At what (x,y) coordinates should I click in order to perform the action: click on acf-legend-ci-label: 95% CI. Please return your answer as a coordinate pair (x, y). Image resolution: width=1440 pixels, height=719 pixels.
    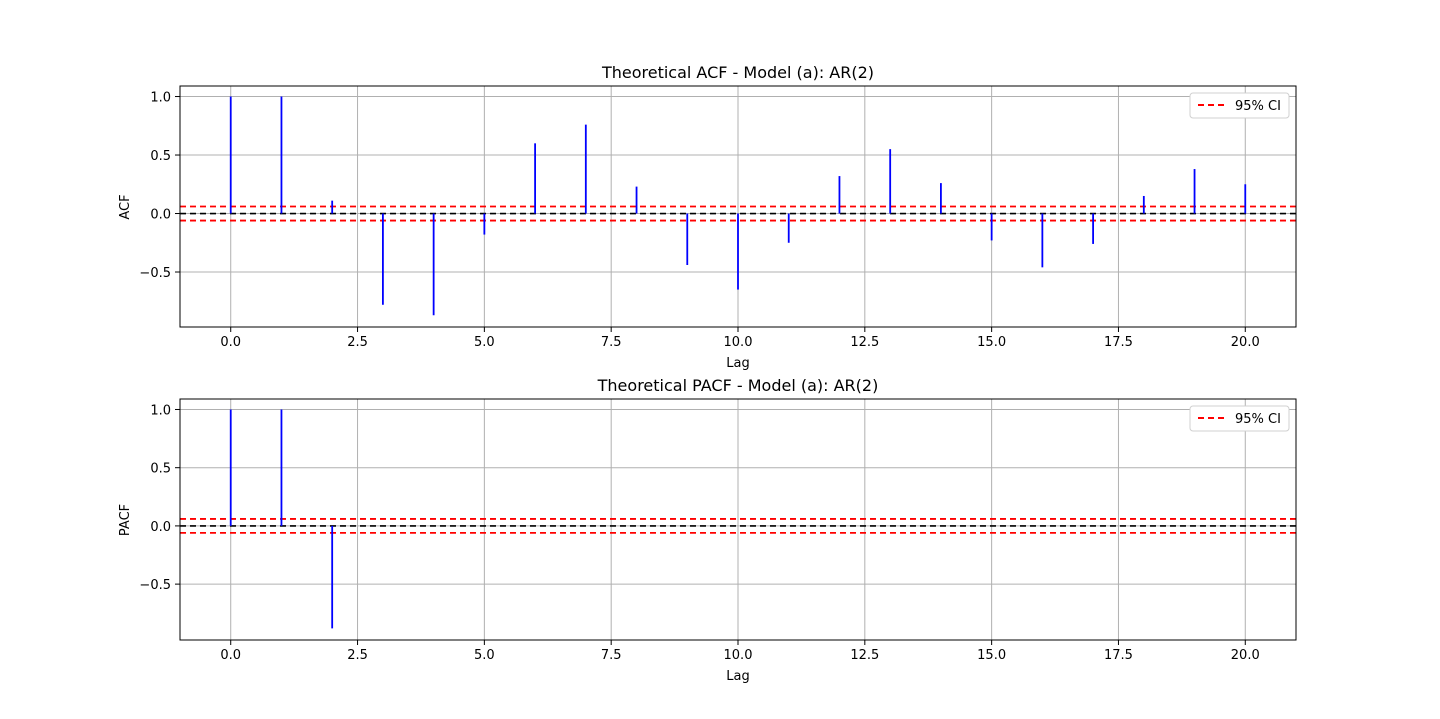
    Looking at the image, I should click on (1258, 106).